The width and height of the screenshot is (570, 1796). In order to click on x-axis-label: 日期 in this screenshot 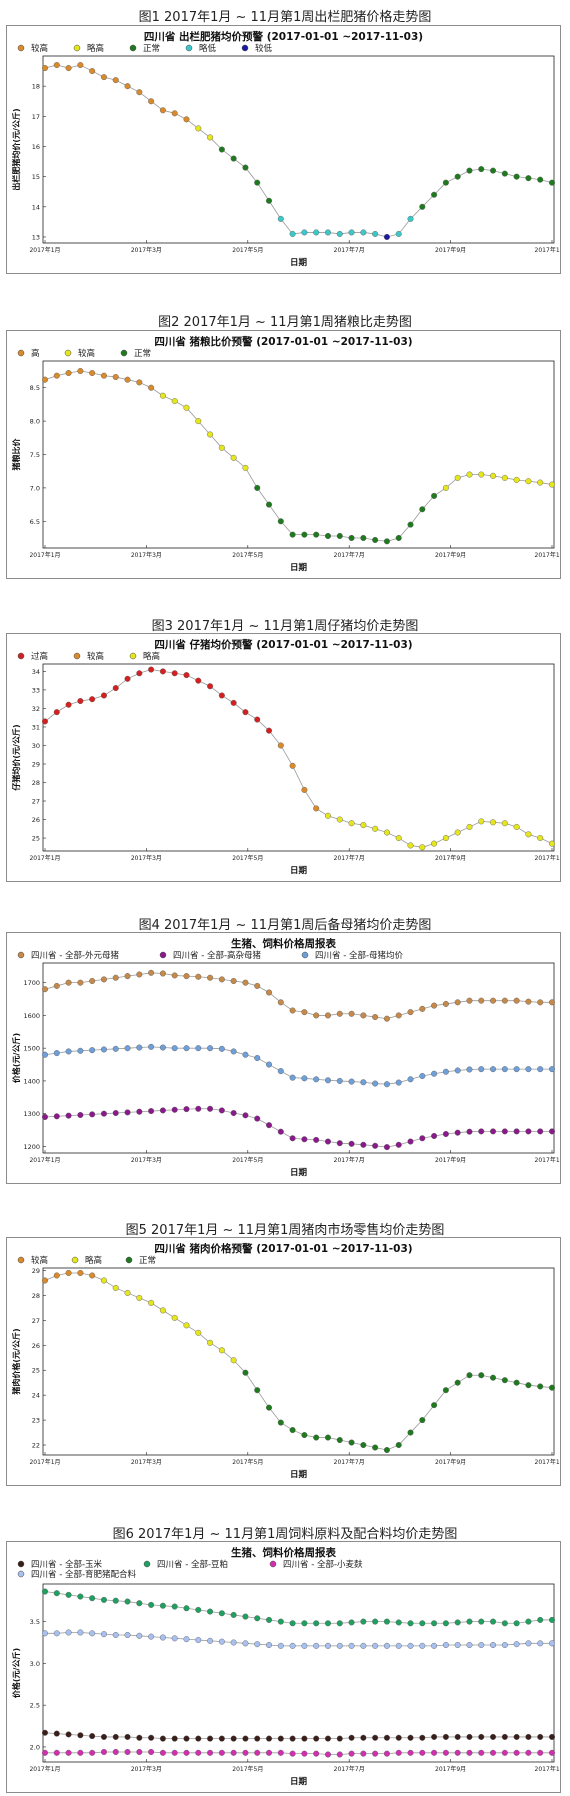, I will do `click(299, 262)`.